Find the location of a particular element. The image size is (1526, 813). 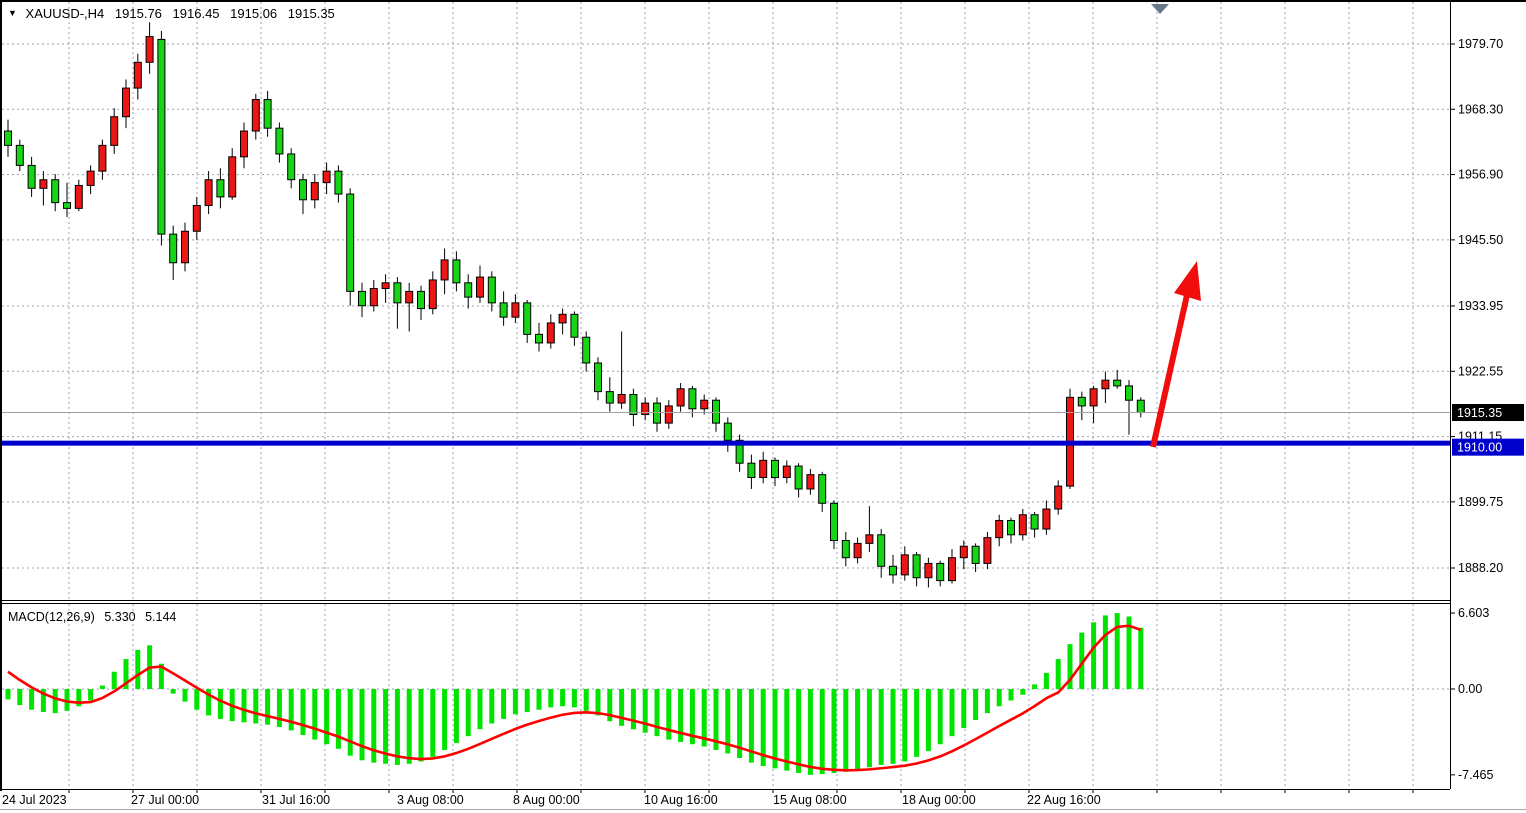

macd-scale: 6.603 0.00 -7.465 is located at coordinates (1471, 694).